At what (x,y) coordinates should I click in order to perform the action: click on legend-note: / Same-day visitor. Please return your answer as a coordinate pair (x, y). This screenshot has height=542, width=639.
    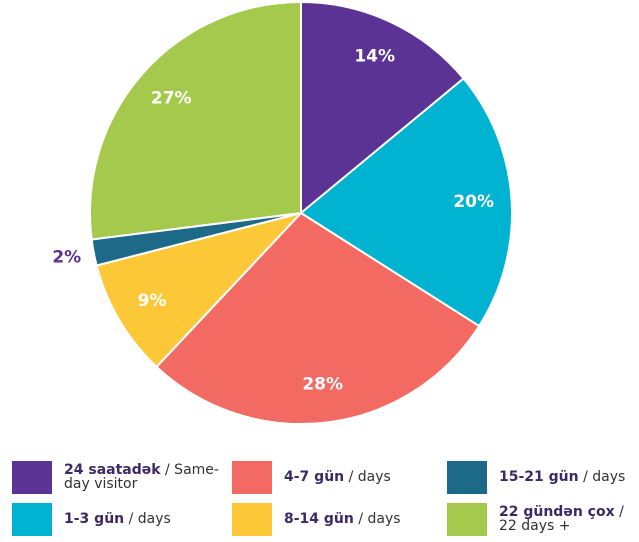
    Looking at the image, I should click on (141, 477).